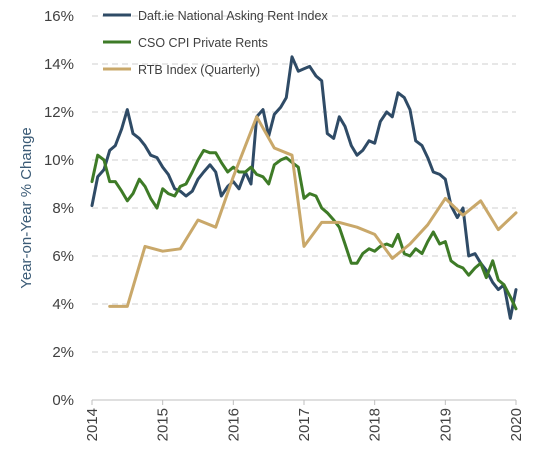  Describe the element at coordinates (26, 208) in the screenshot. I see `y-axis-label: Year-on-Year % Change` at that location.